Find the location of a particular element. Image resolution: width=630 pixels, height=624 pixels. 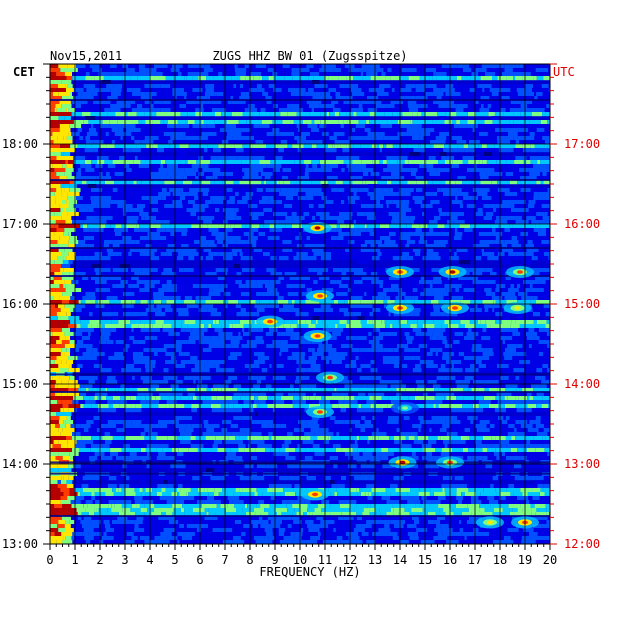

cet-tick-label: 17:00 is located at coordinates (20, 224).